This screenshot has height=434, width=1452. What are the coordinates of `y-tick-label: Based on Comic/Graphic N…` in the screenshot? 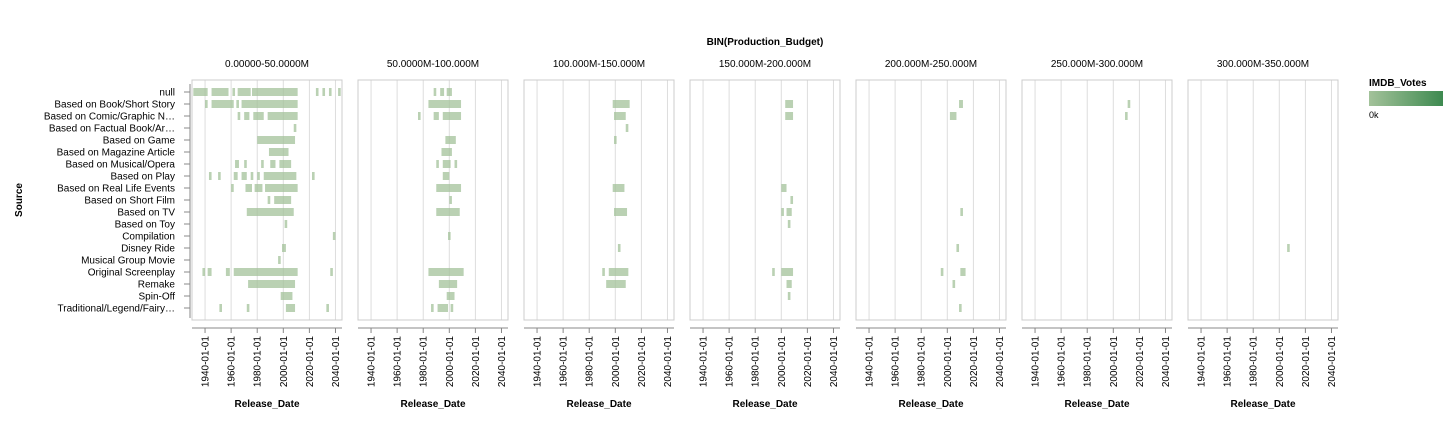 It's located at (109, 117).